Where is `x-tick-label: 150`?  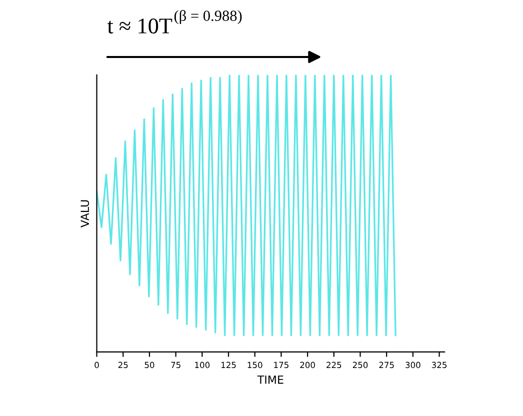
x-tick-label: 150 is located at coordinates (255, 365).